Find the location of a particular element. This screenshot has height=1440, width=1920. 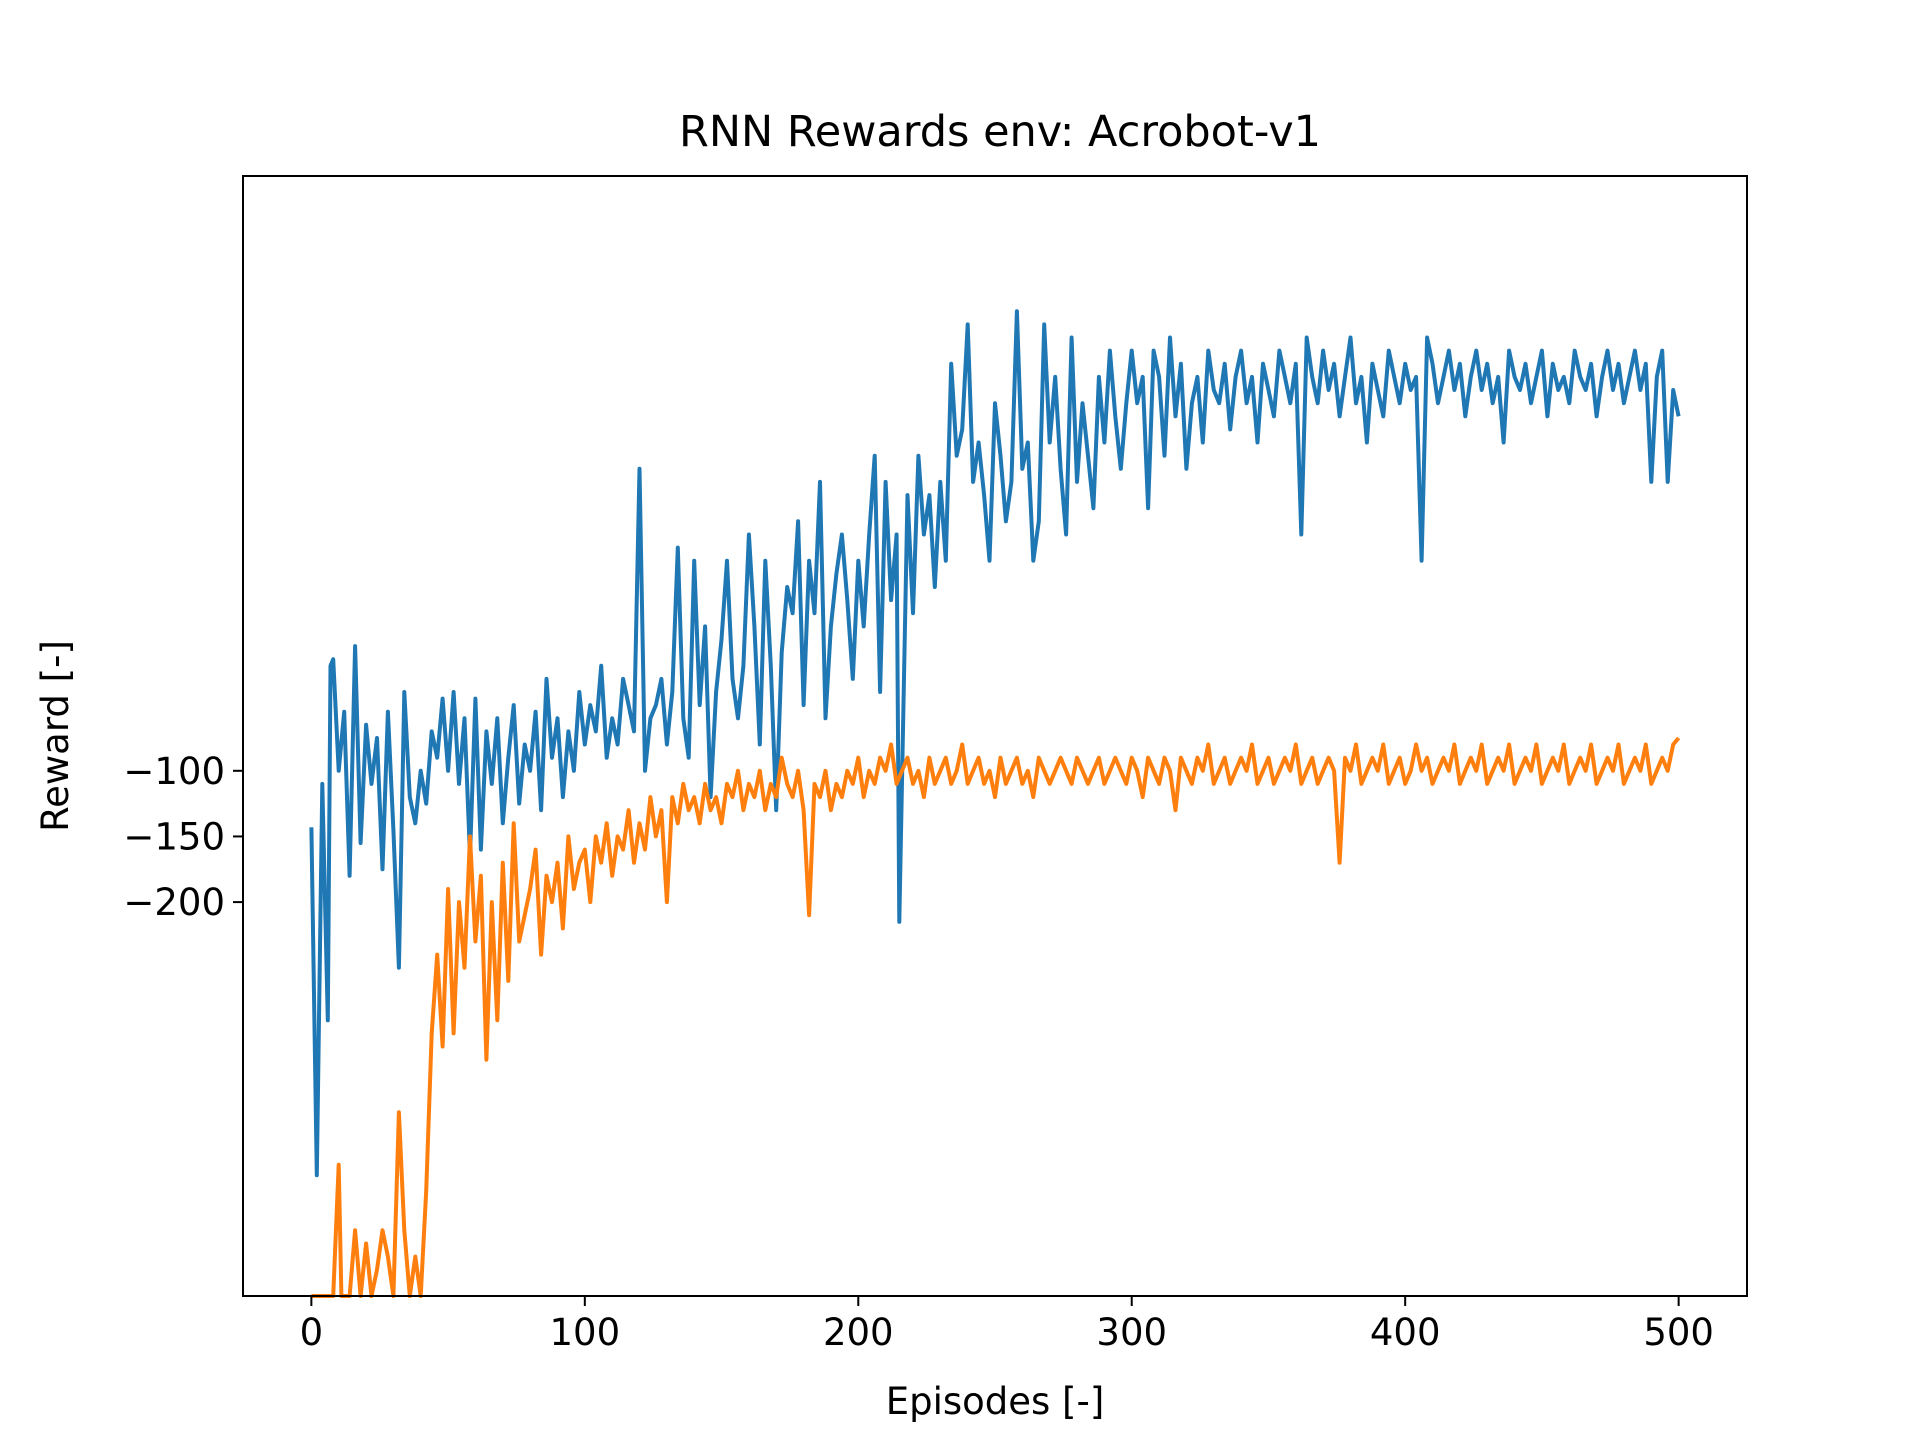

x-tick-label: 500 is located at coordinates (1678, 1332).